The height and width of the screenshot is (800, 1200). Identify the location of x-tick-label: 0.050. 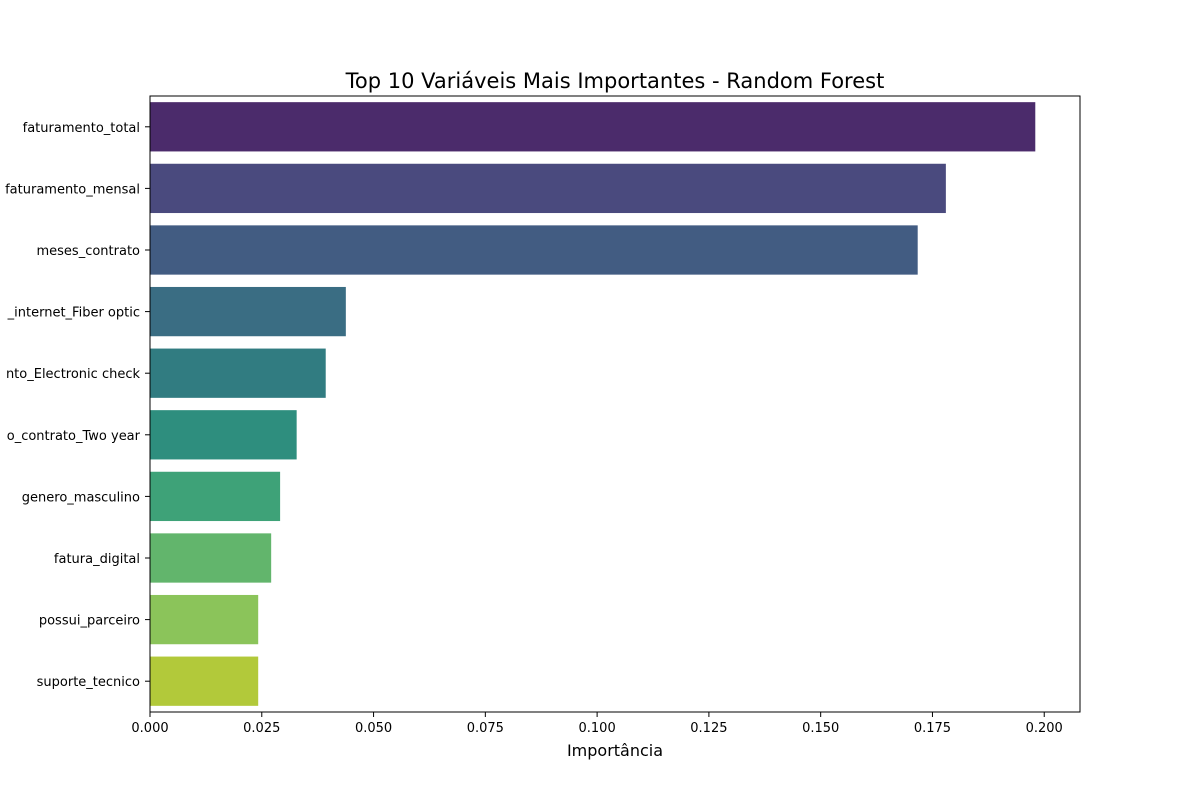
(373, 728).